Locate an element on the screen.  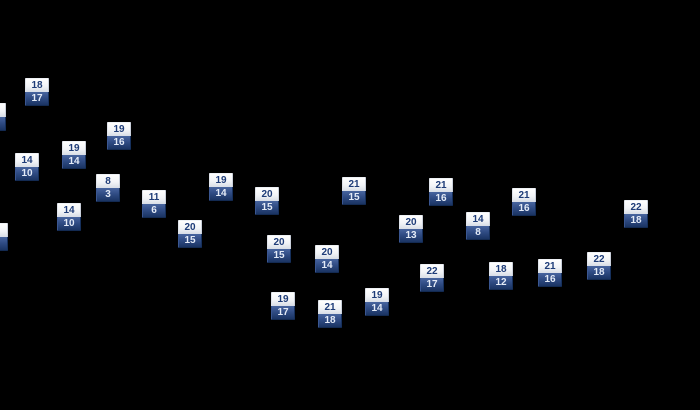
temperature-marker: 20 14 is located at coordinates (327, 259).